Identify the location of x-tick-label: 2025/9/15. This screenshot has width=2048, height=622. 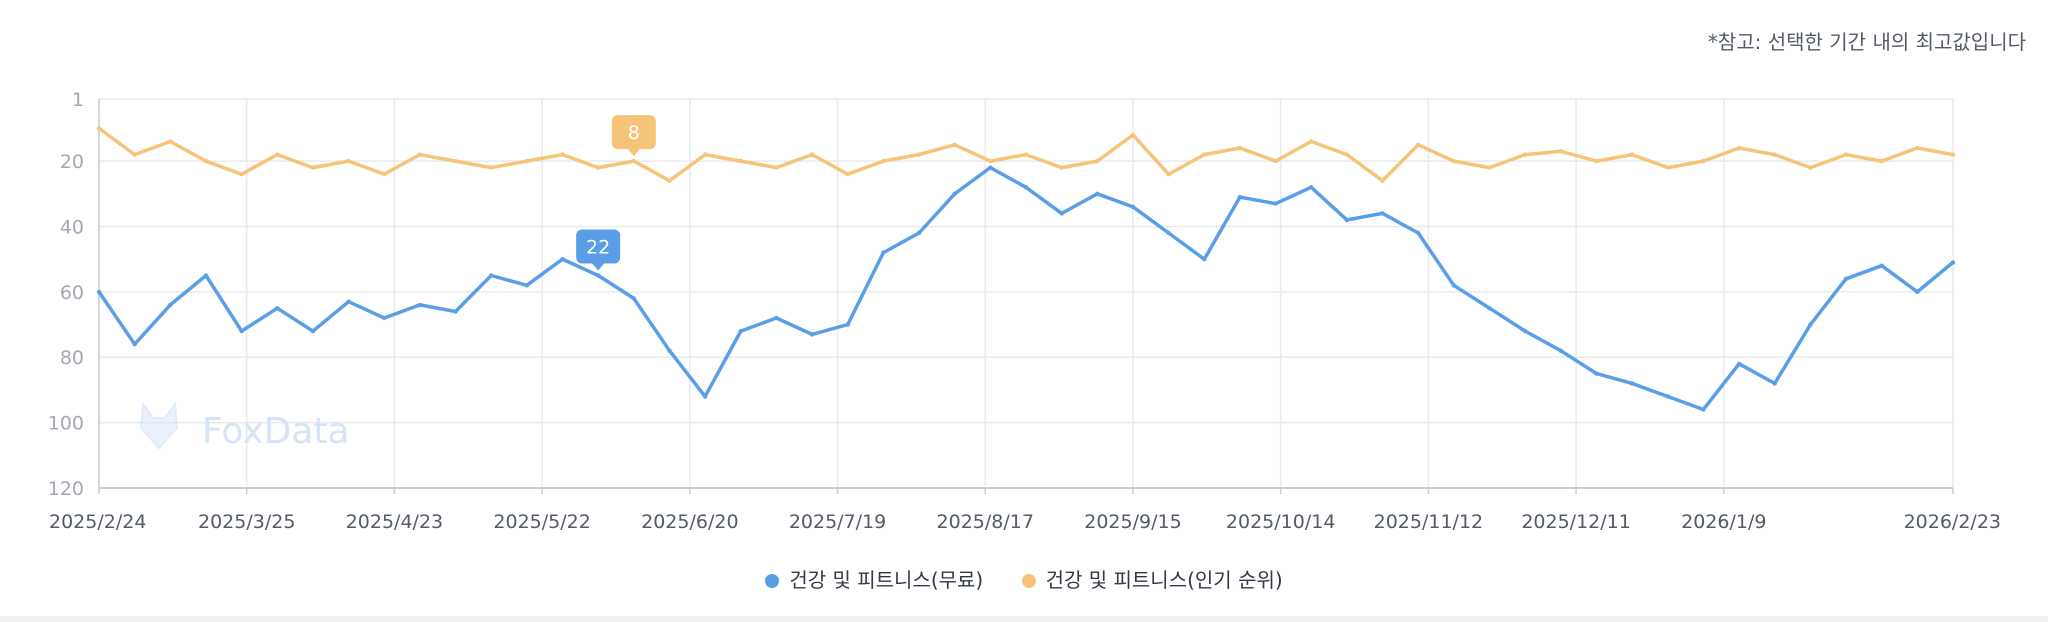
(1132, 522).